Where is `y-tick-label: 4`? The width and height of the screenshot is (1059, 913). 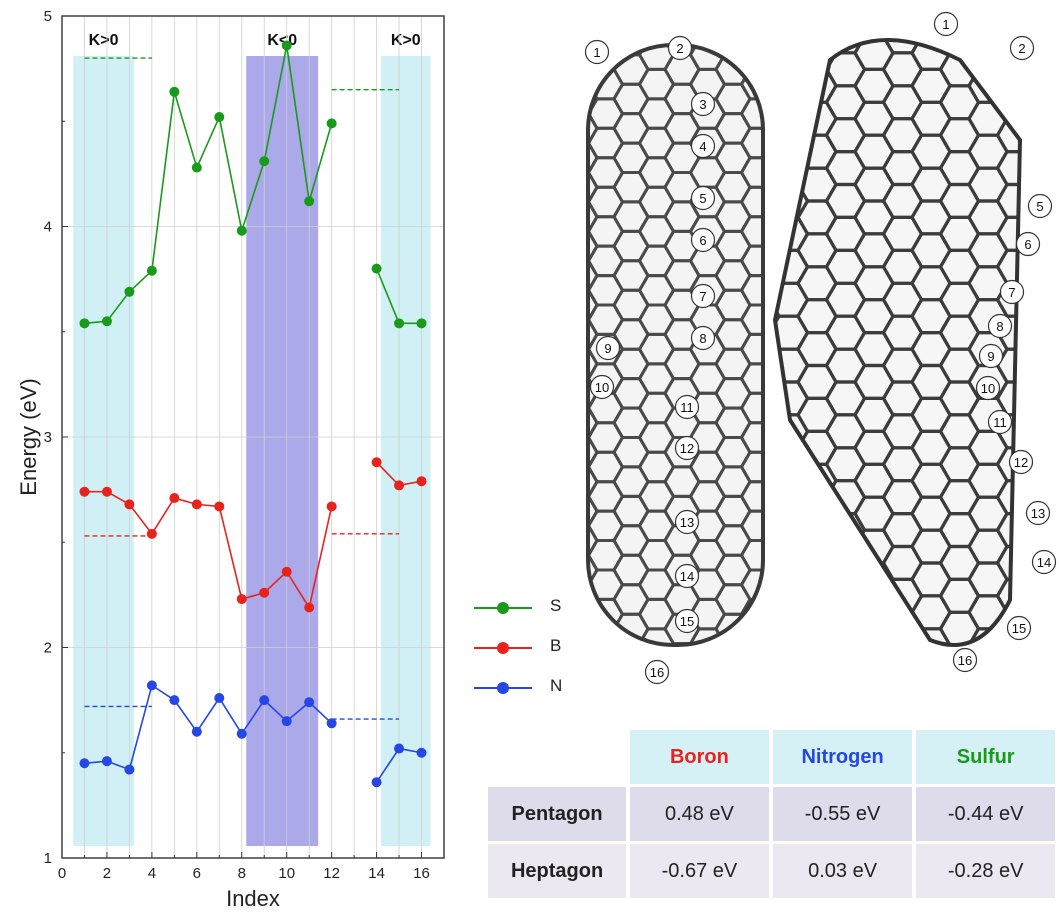
y-tick-label: 4 is located at coordinates (48, 227).